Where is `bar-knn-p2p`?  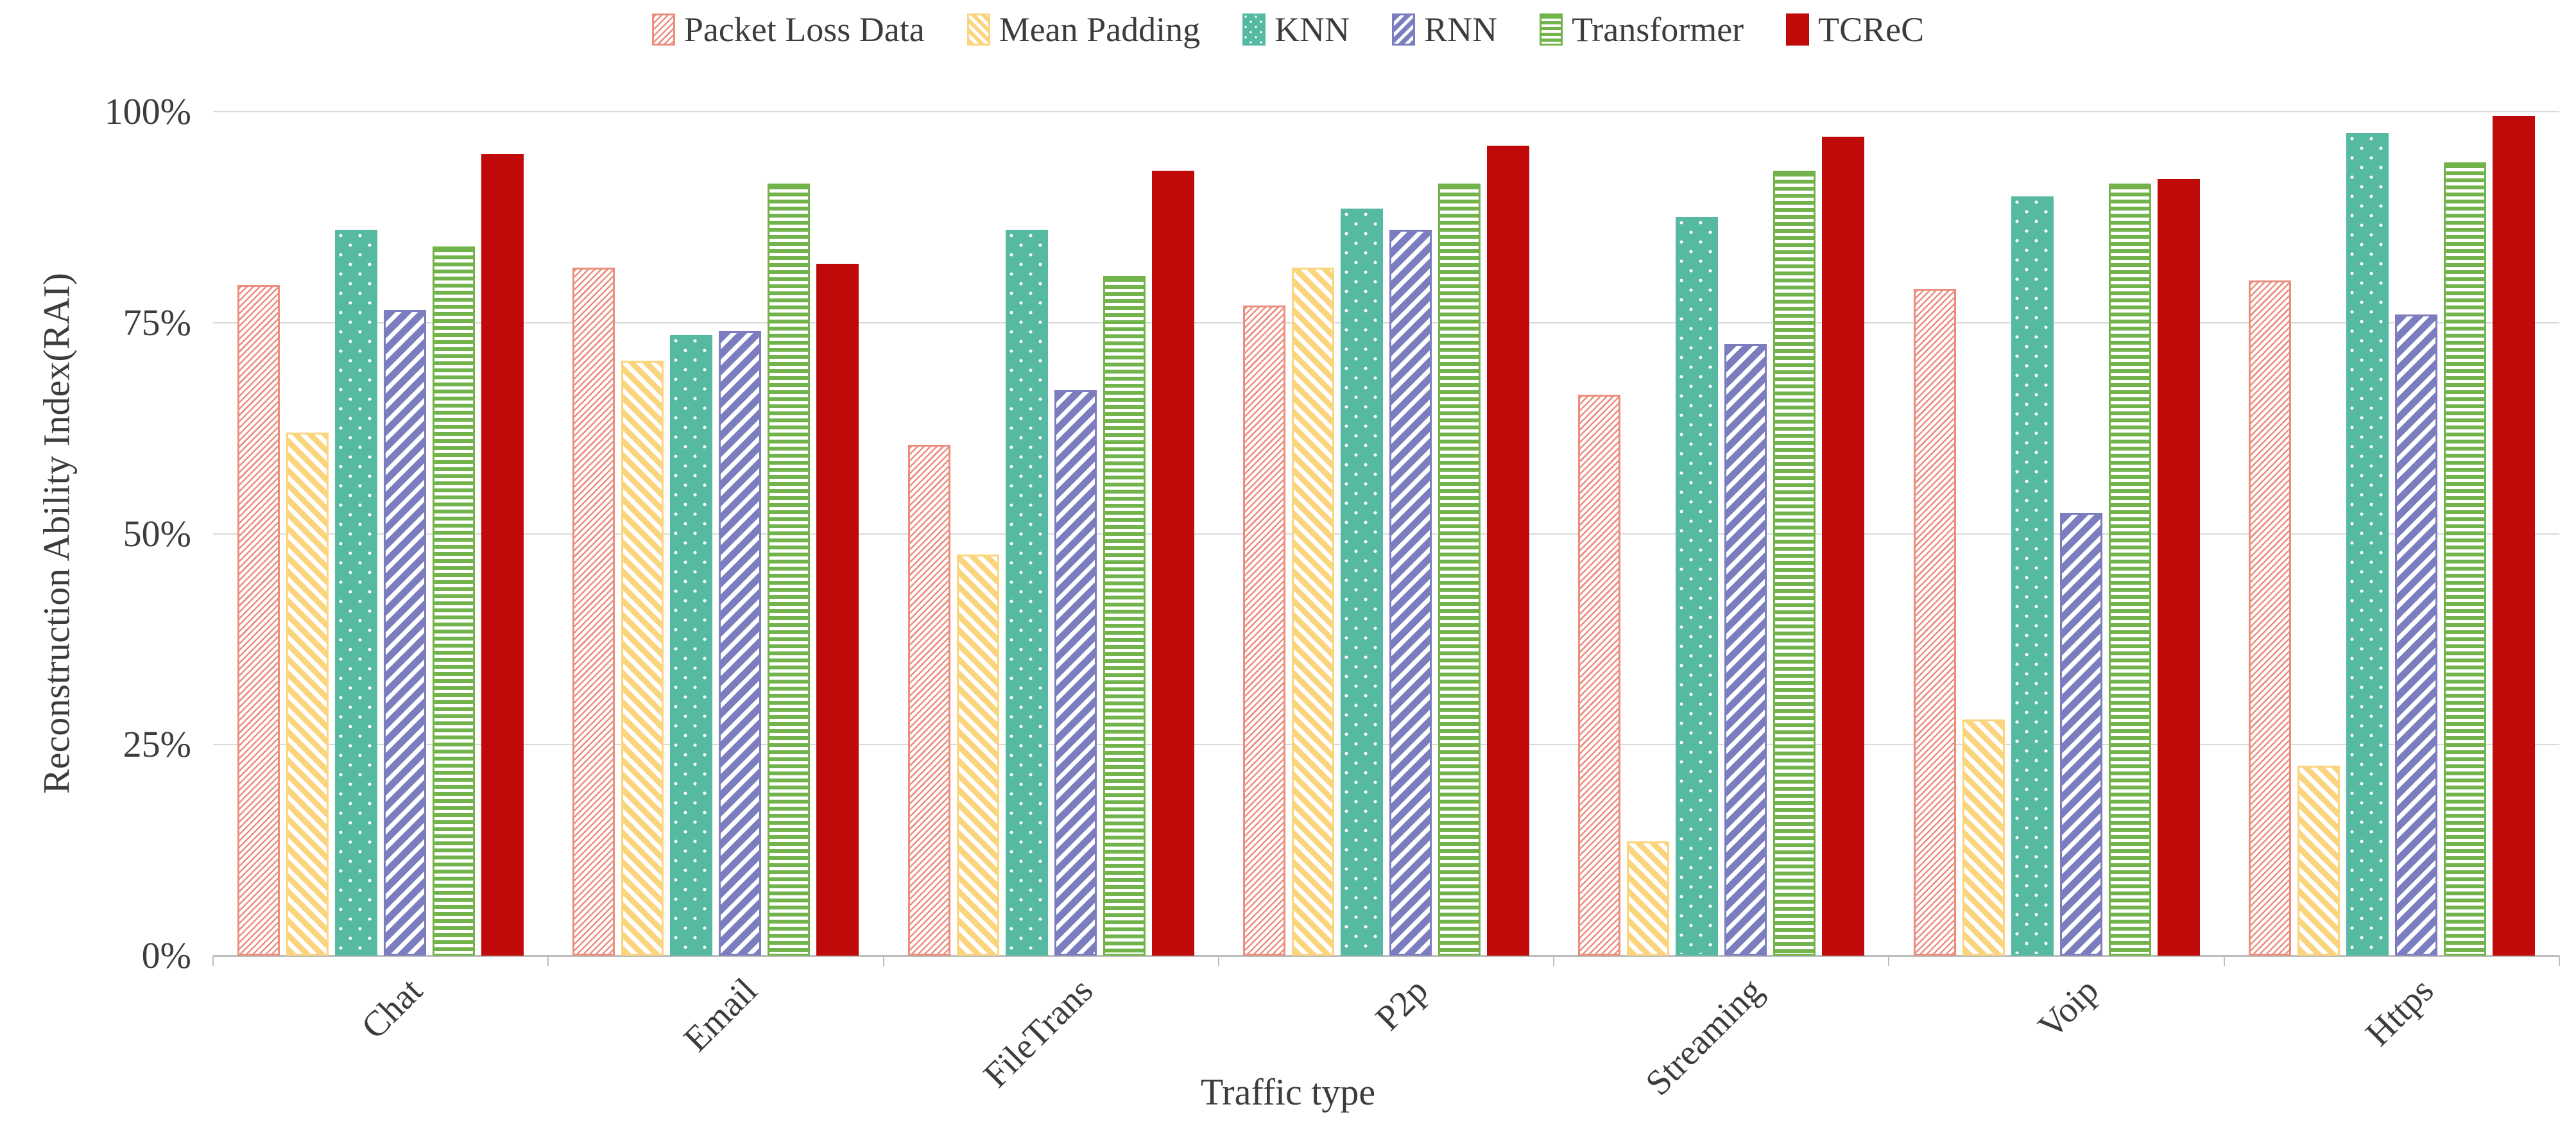
bar-knn-p2p is located at coordinates (1362, 582).